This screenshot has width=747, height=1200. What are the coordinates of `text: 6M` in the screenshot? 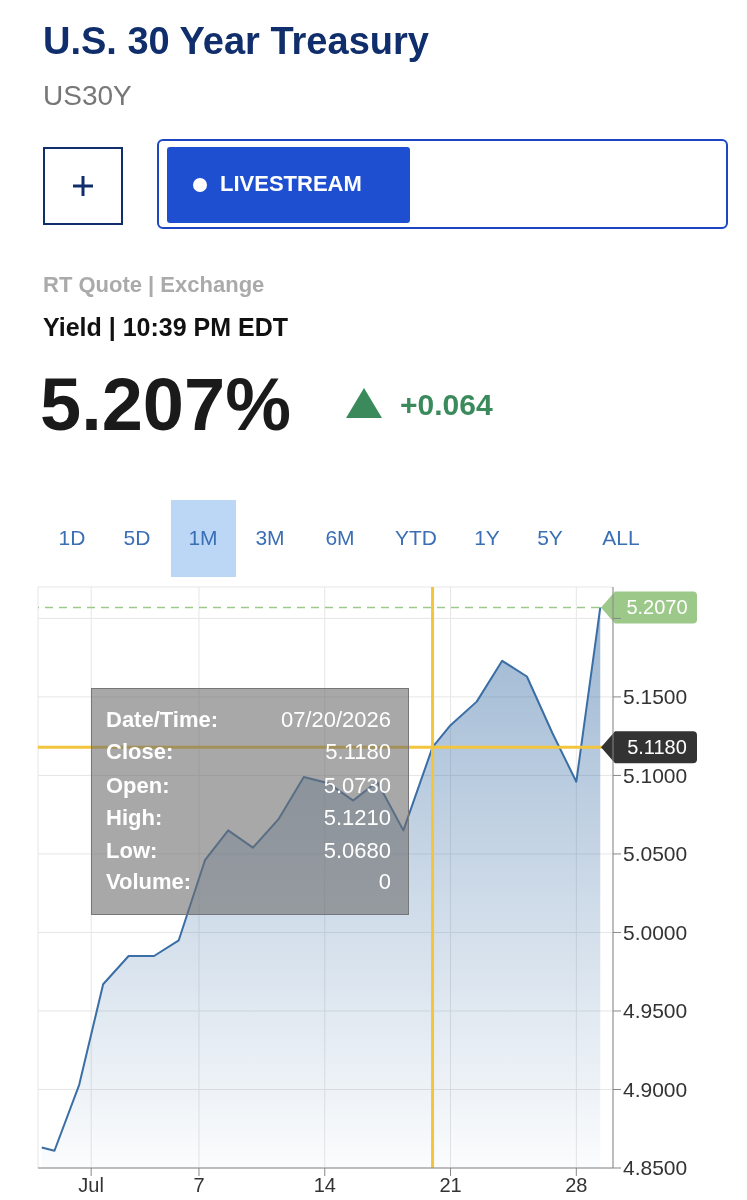 It's located at (340, 538).